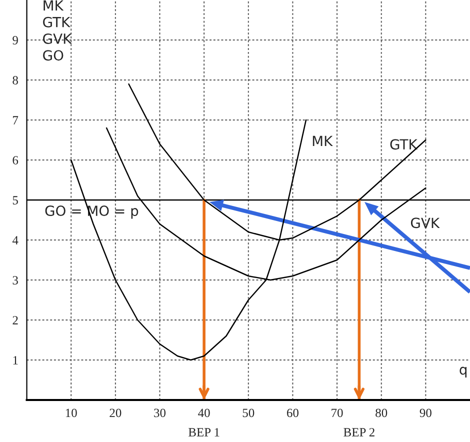  I want to click on y-tick-label: 9, so click(15, 40).